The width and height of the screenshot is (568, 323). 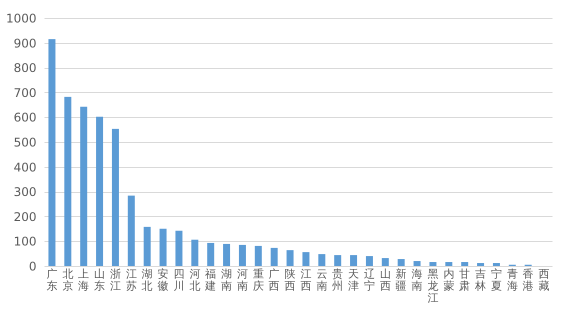 I want to click on x-tick-label: 江苏, so click(x=131, y=280).